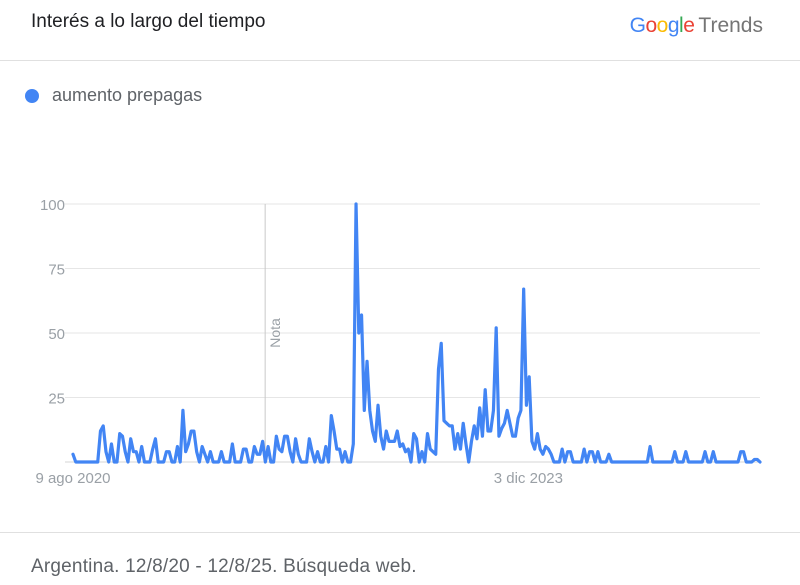 The height and width of the screenshot is (585, 800). I want to click on google-trends-logo: Google Trends, so click(696, 26).